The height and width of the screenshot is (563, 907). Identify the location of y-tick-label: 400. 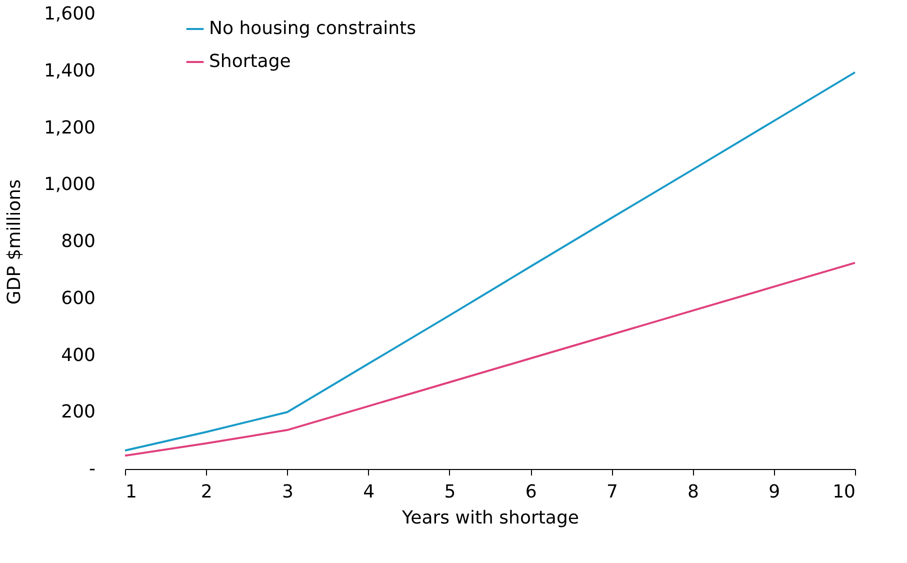
(78, 355).